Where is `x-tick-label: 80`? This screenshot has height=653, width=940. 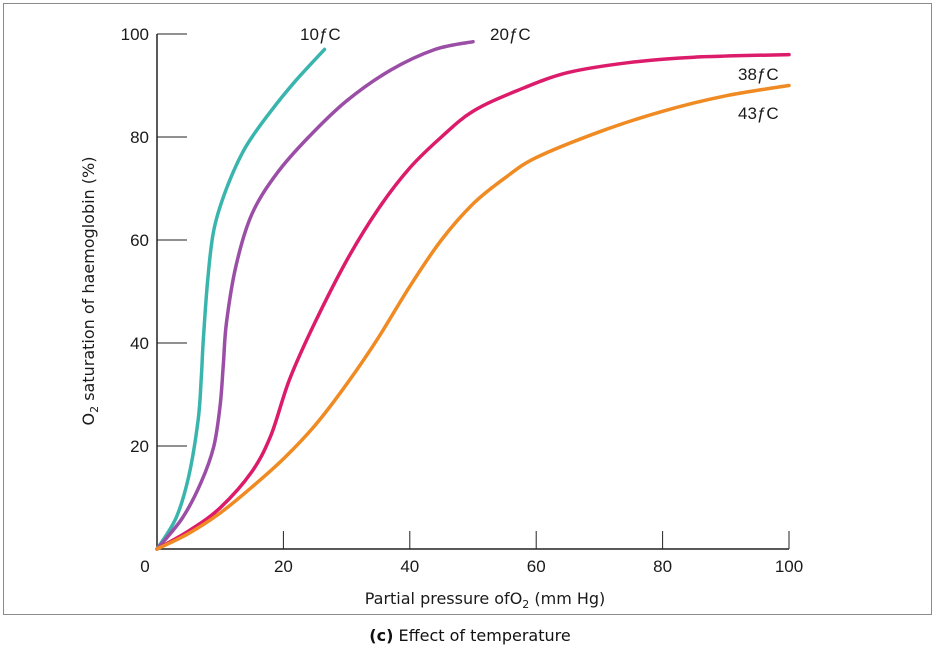
x-tick-label: 80 is located at coordinates (662, 566).